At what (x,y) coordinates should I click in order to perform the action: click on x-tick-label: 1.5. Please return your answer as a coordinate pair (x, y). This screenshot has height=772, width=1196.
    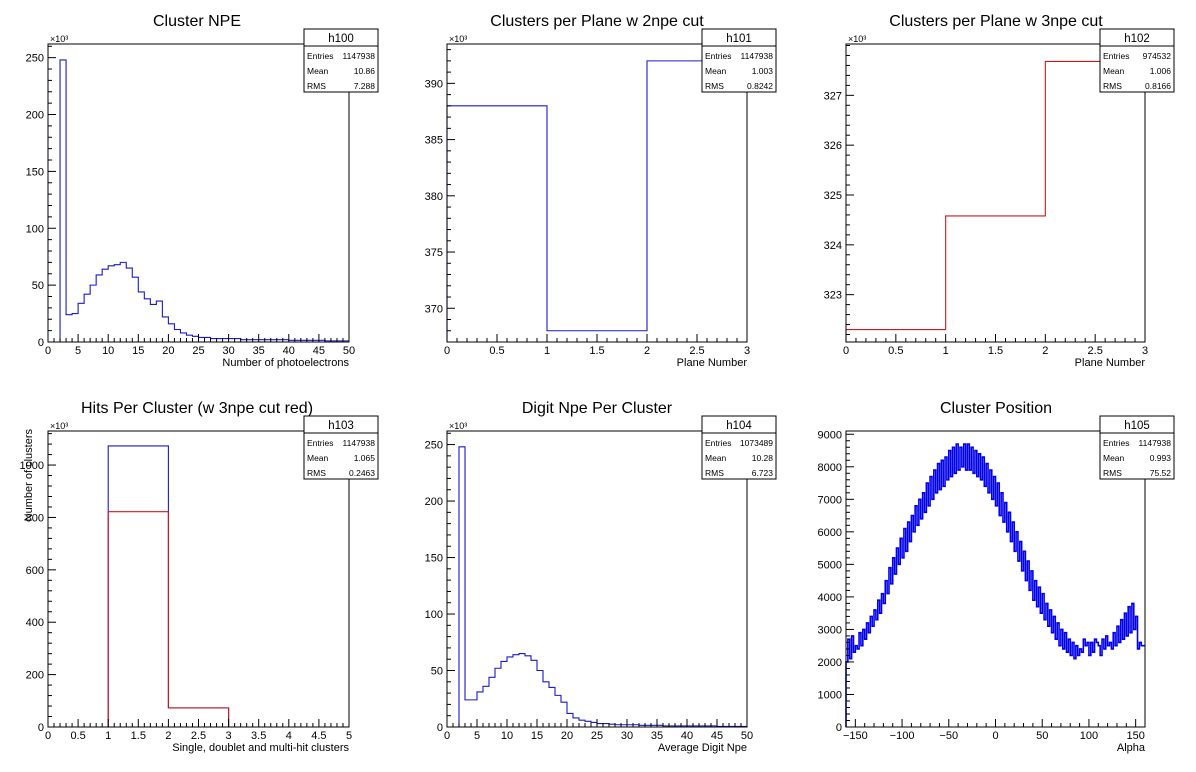
    Looking at the image, I should click on (138, 736).